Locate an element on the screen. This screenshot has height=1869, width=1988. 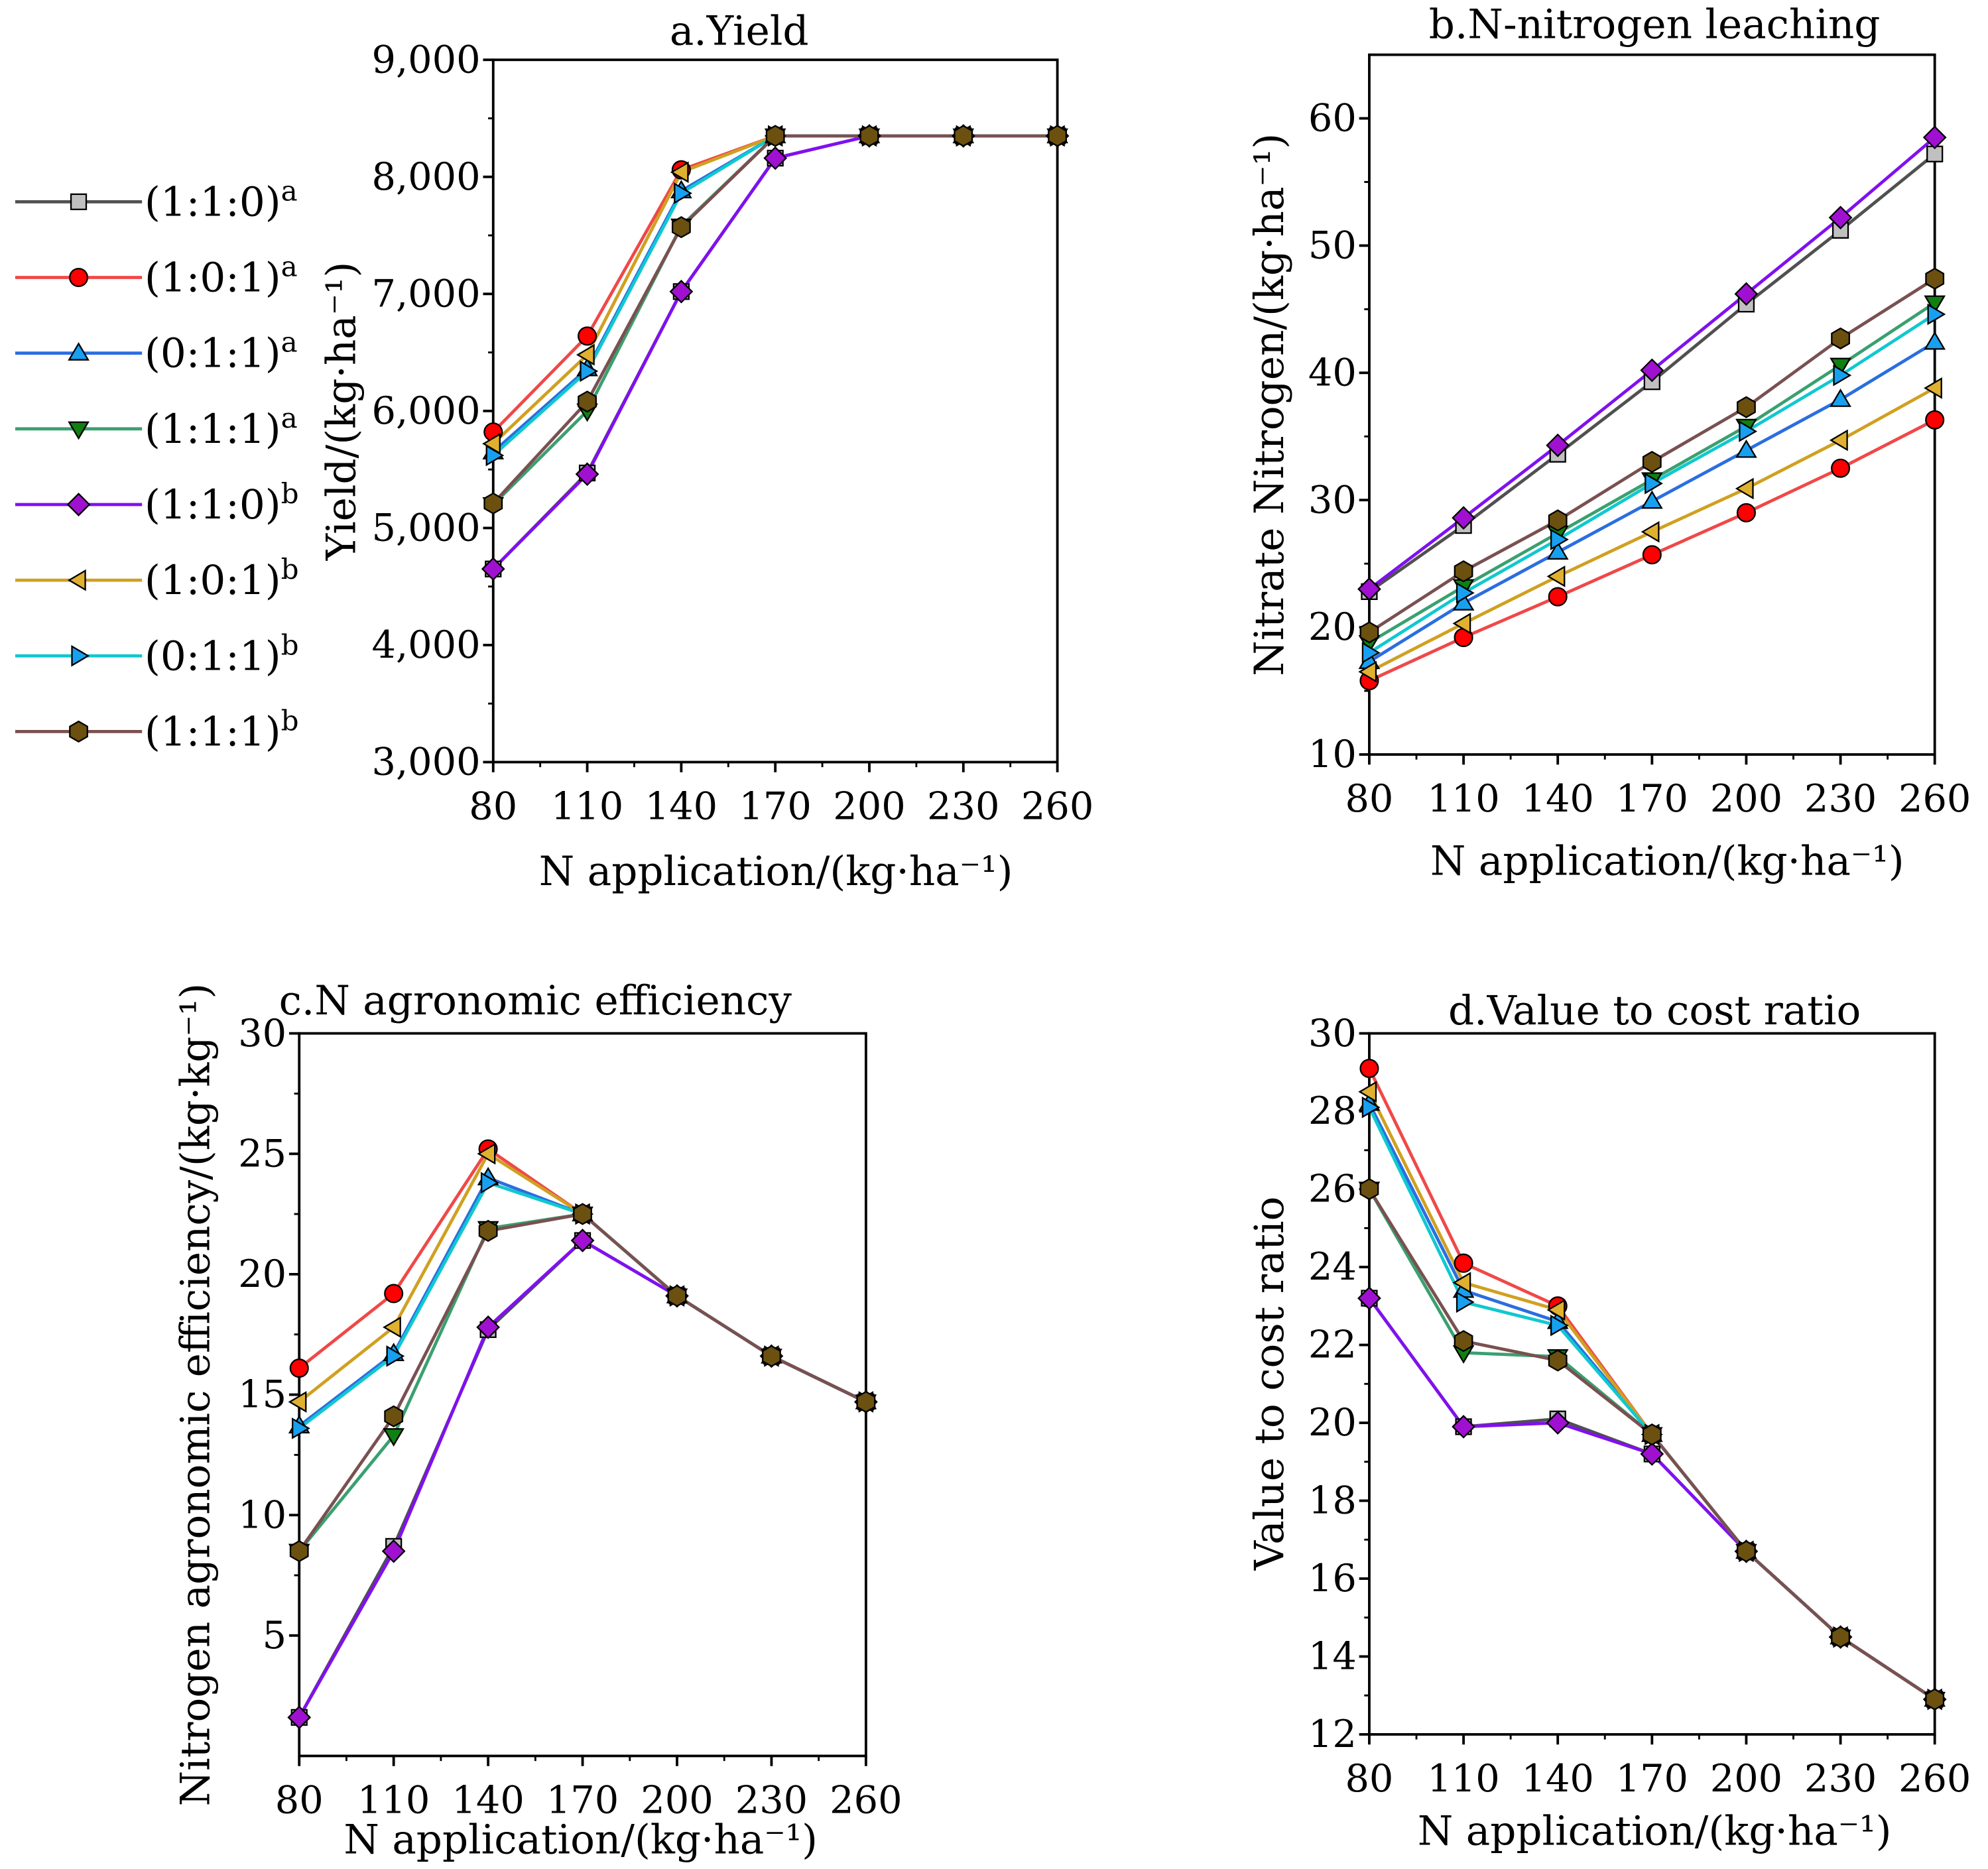
y-tick-label: 14 is located at coordinates (1332, 1656).